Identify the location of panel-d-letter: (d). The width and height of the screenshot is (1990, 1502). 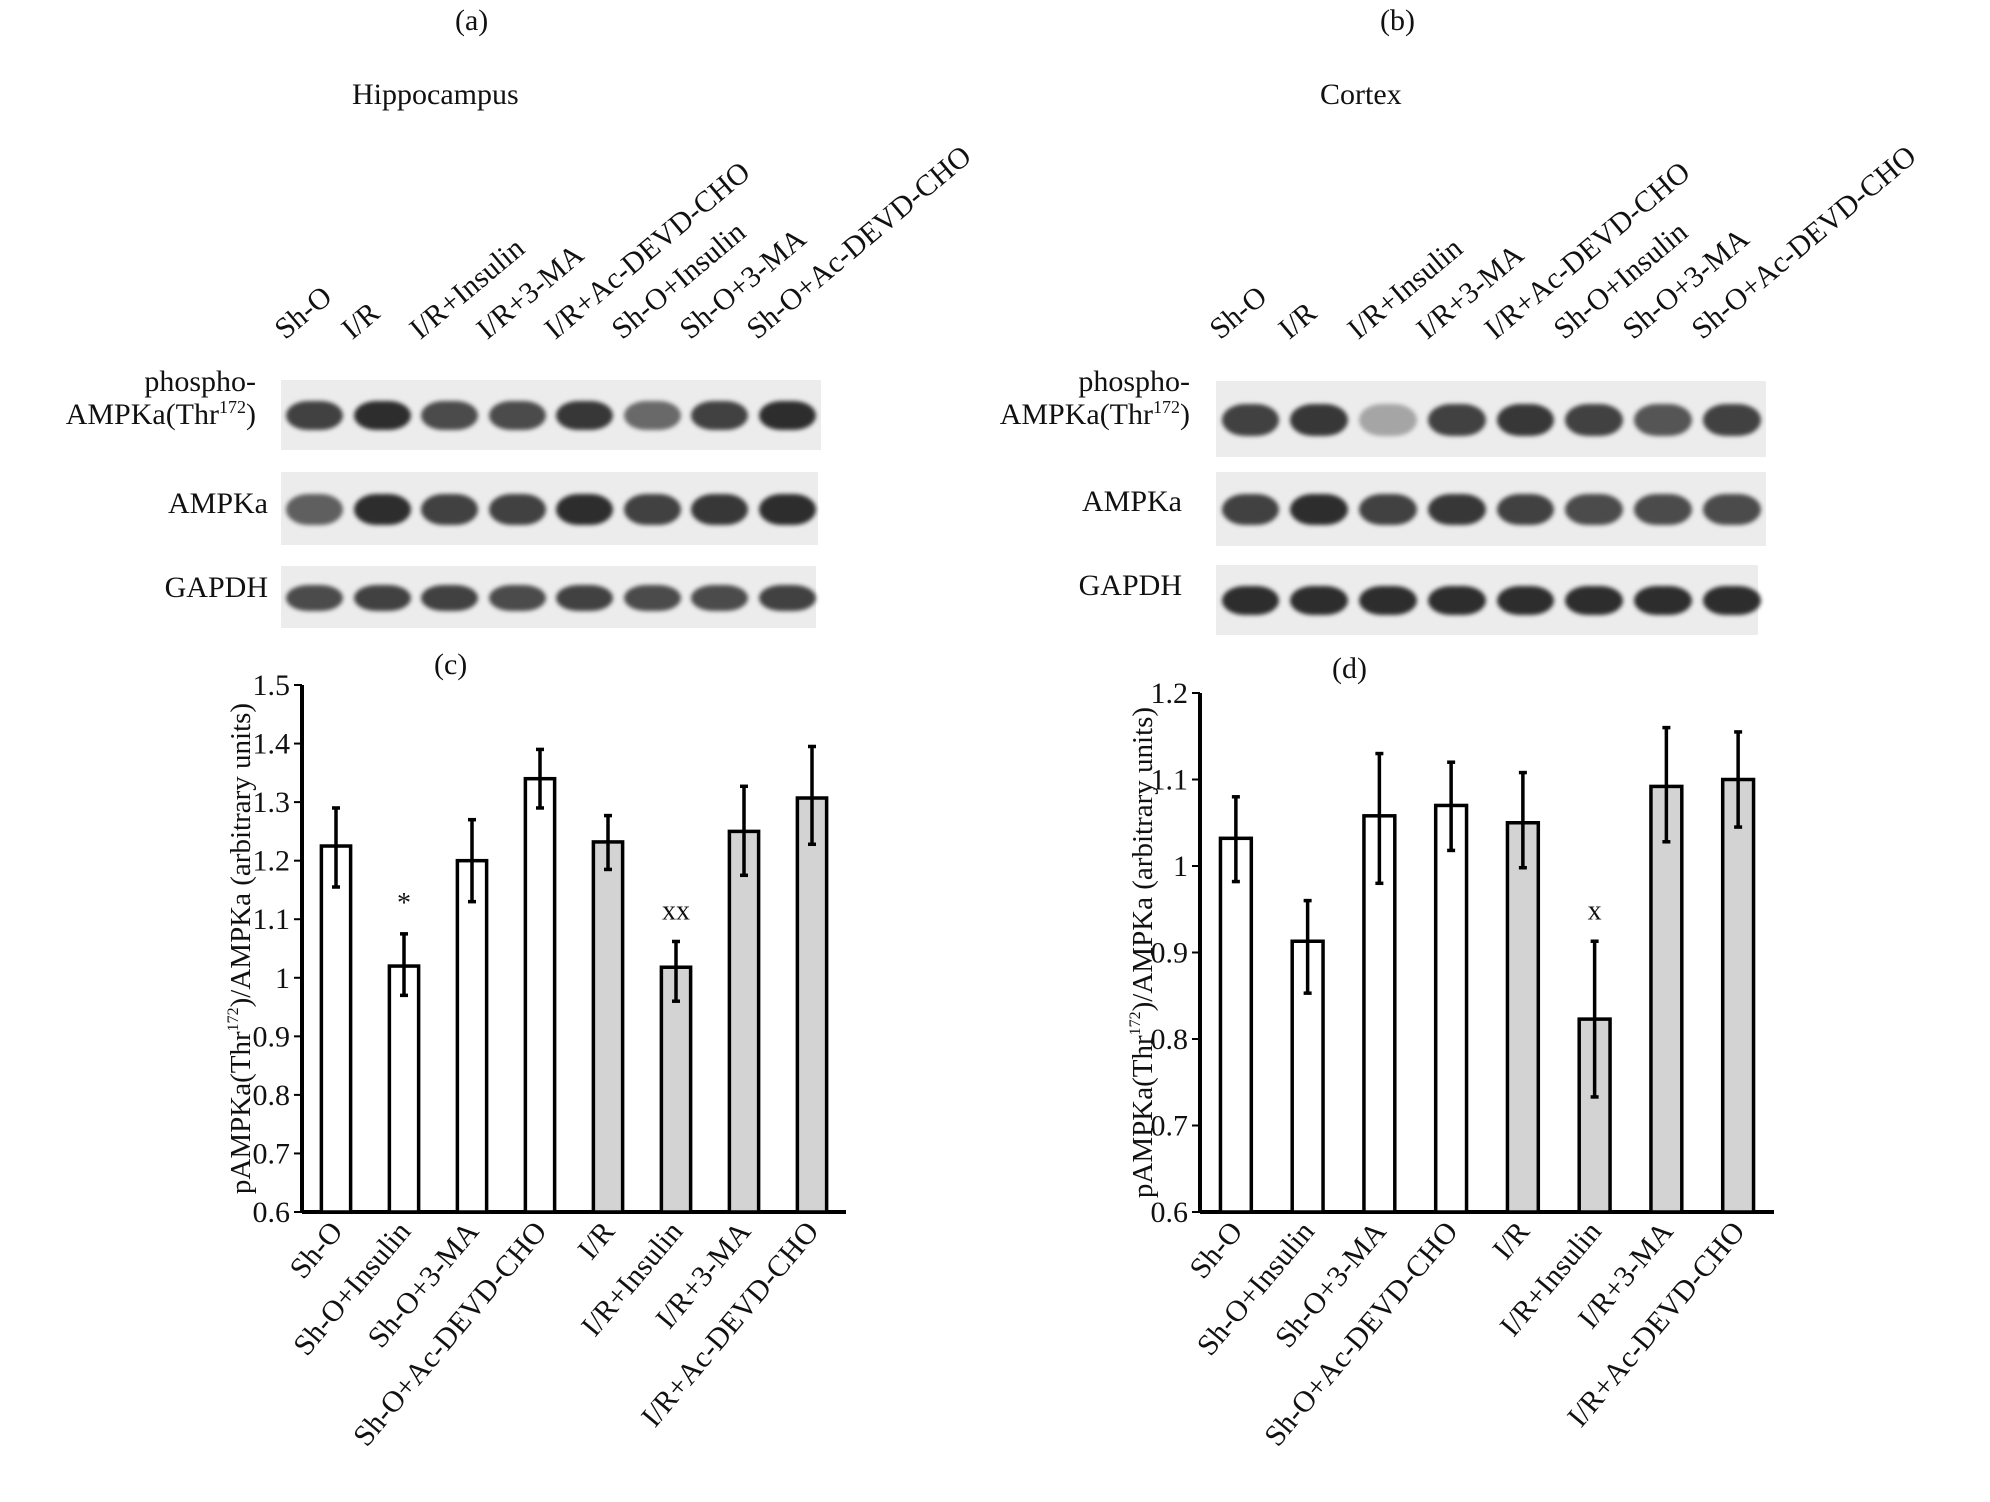
(1349, 668).